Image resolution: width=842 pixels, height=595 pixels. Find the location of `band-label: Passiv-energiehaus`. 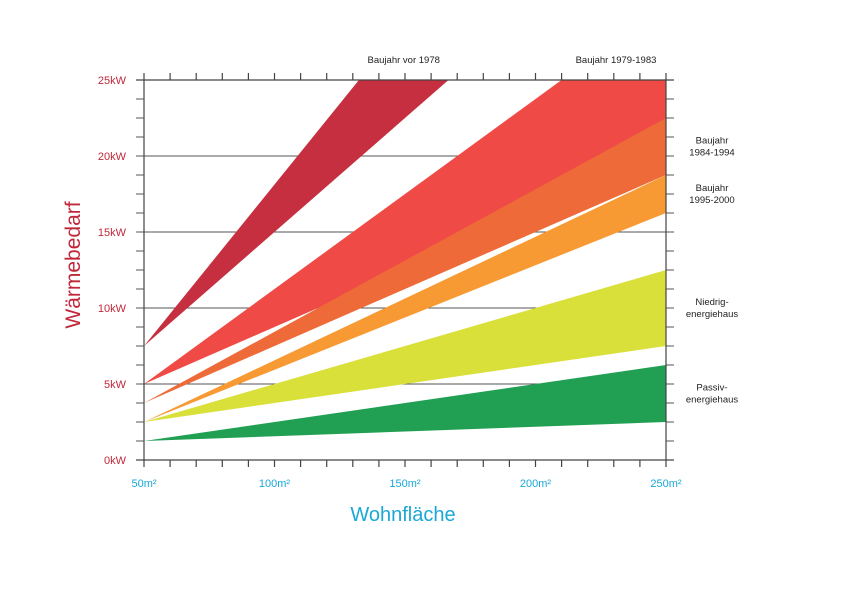

band-label: Passiv-energiehaus is located at coordinates (712, 394).